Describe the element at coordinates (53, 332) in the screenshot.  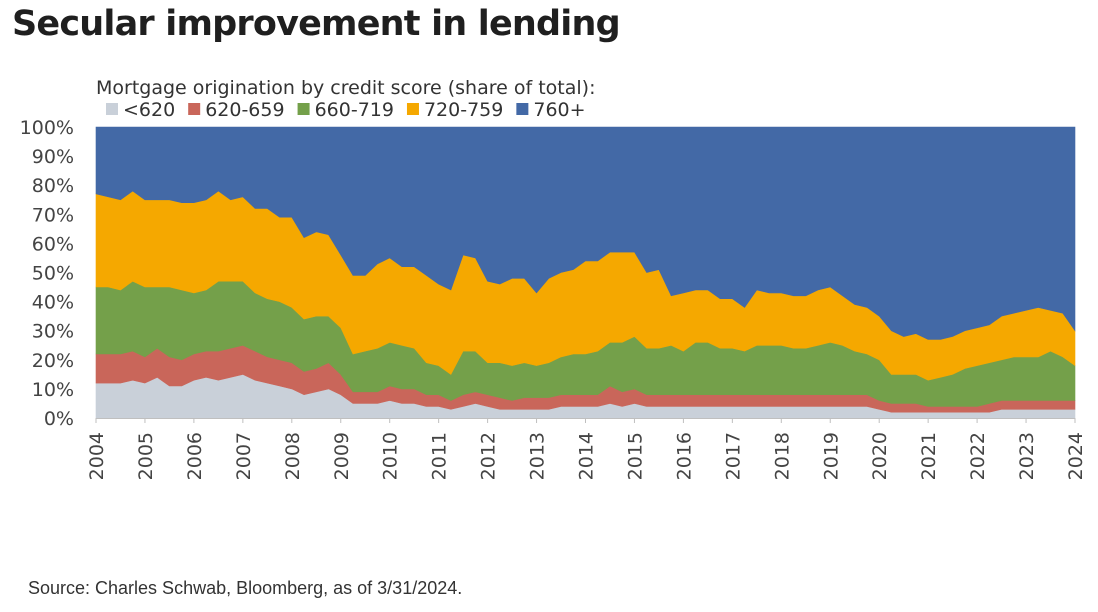
I see `y-tick-label: 30%` at that location.